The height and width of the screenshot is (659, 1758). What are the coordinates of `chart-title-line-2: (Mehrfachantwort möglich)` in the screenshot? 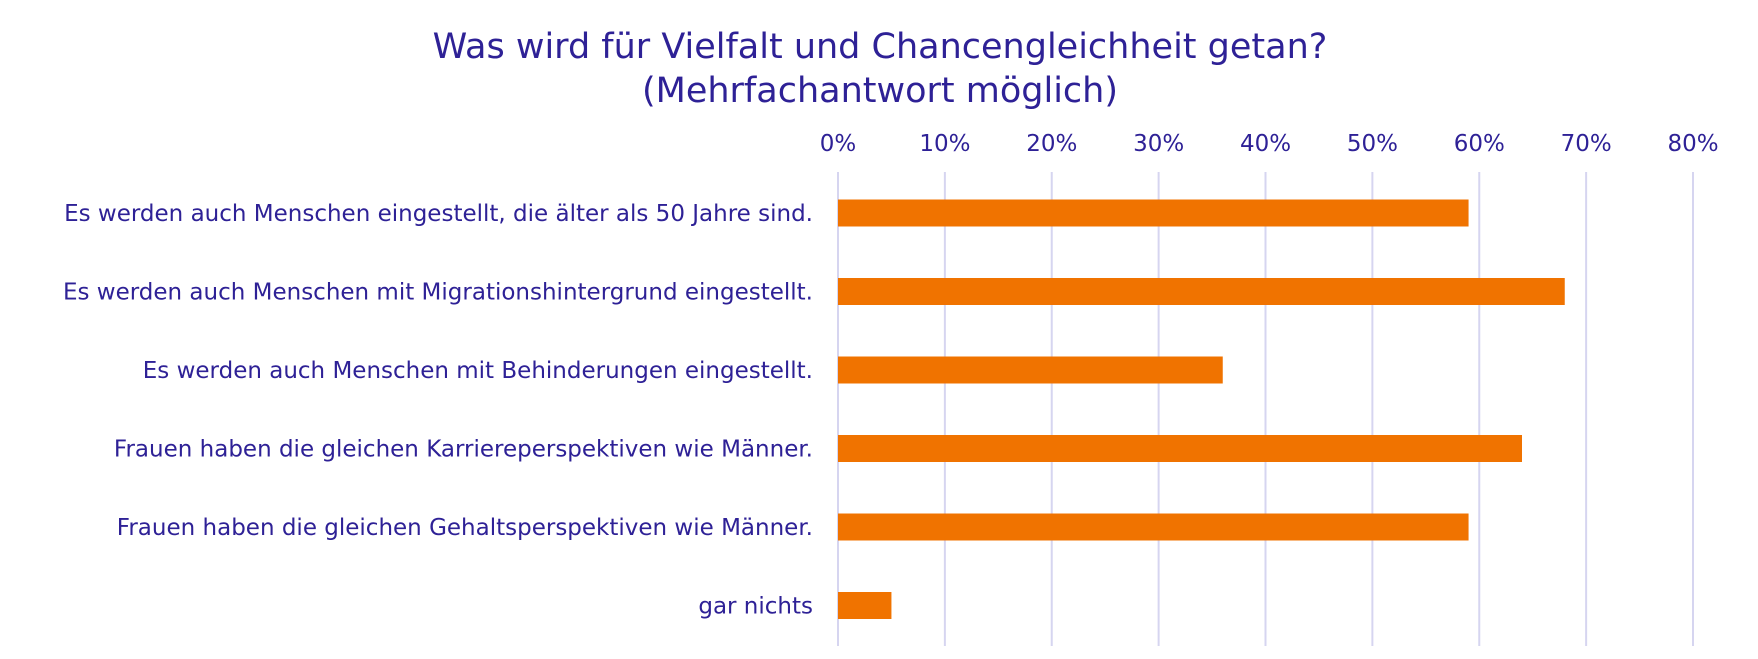 It's located at (880, 91).